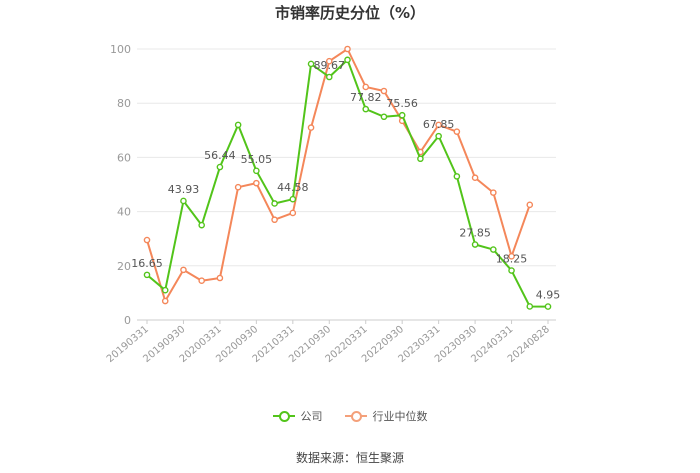  What do you see at coordinates (124, 157) in the screenshot?
I see `y-tick-label: 60` at bounding box center [124, 157].